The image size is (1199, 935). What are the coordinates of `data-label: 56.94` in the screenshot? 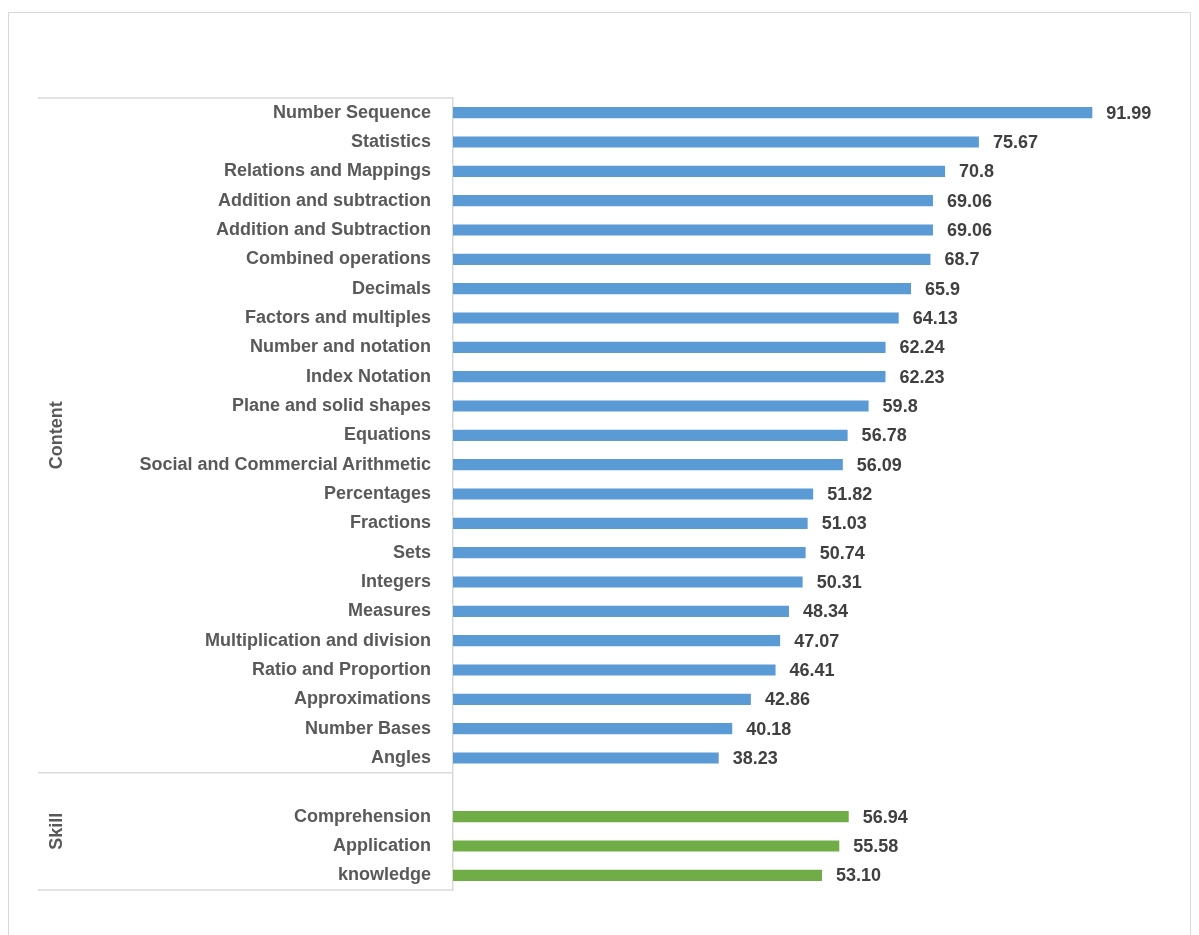 It's located at (885, 816).